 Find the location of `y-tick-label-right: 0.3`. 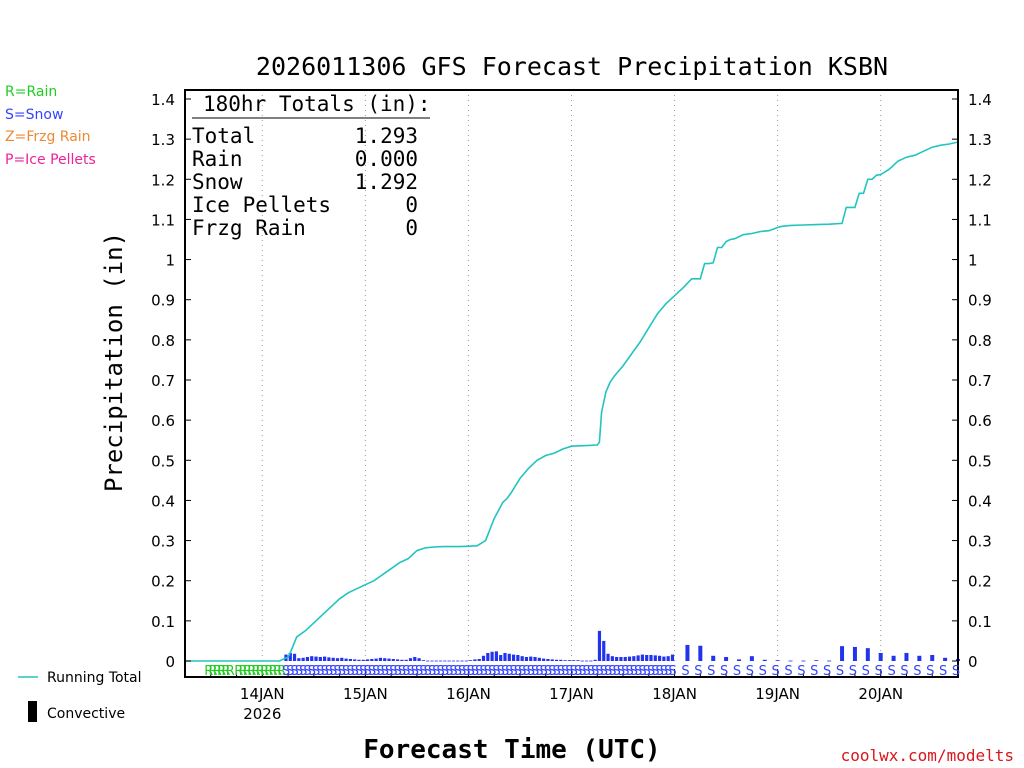

y-tick-label-right: 0.3 is located at coordinates (980, 542).